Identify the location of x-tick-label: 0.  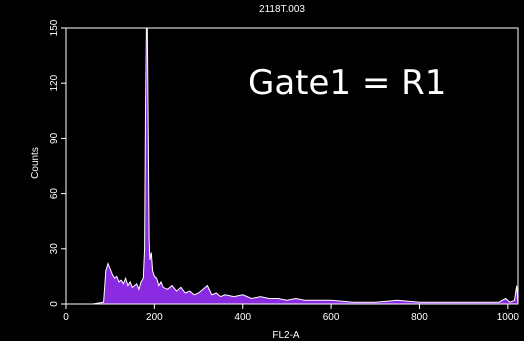
(66, 317).